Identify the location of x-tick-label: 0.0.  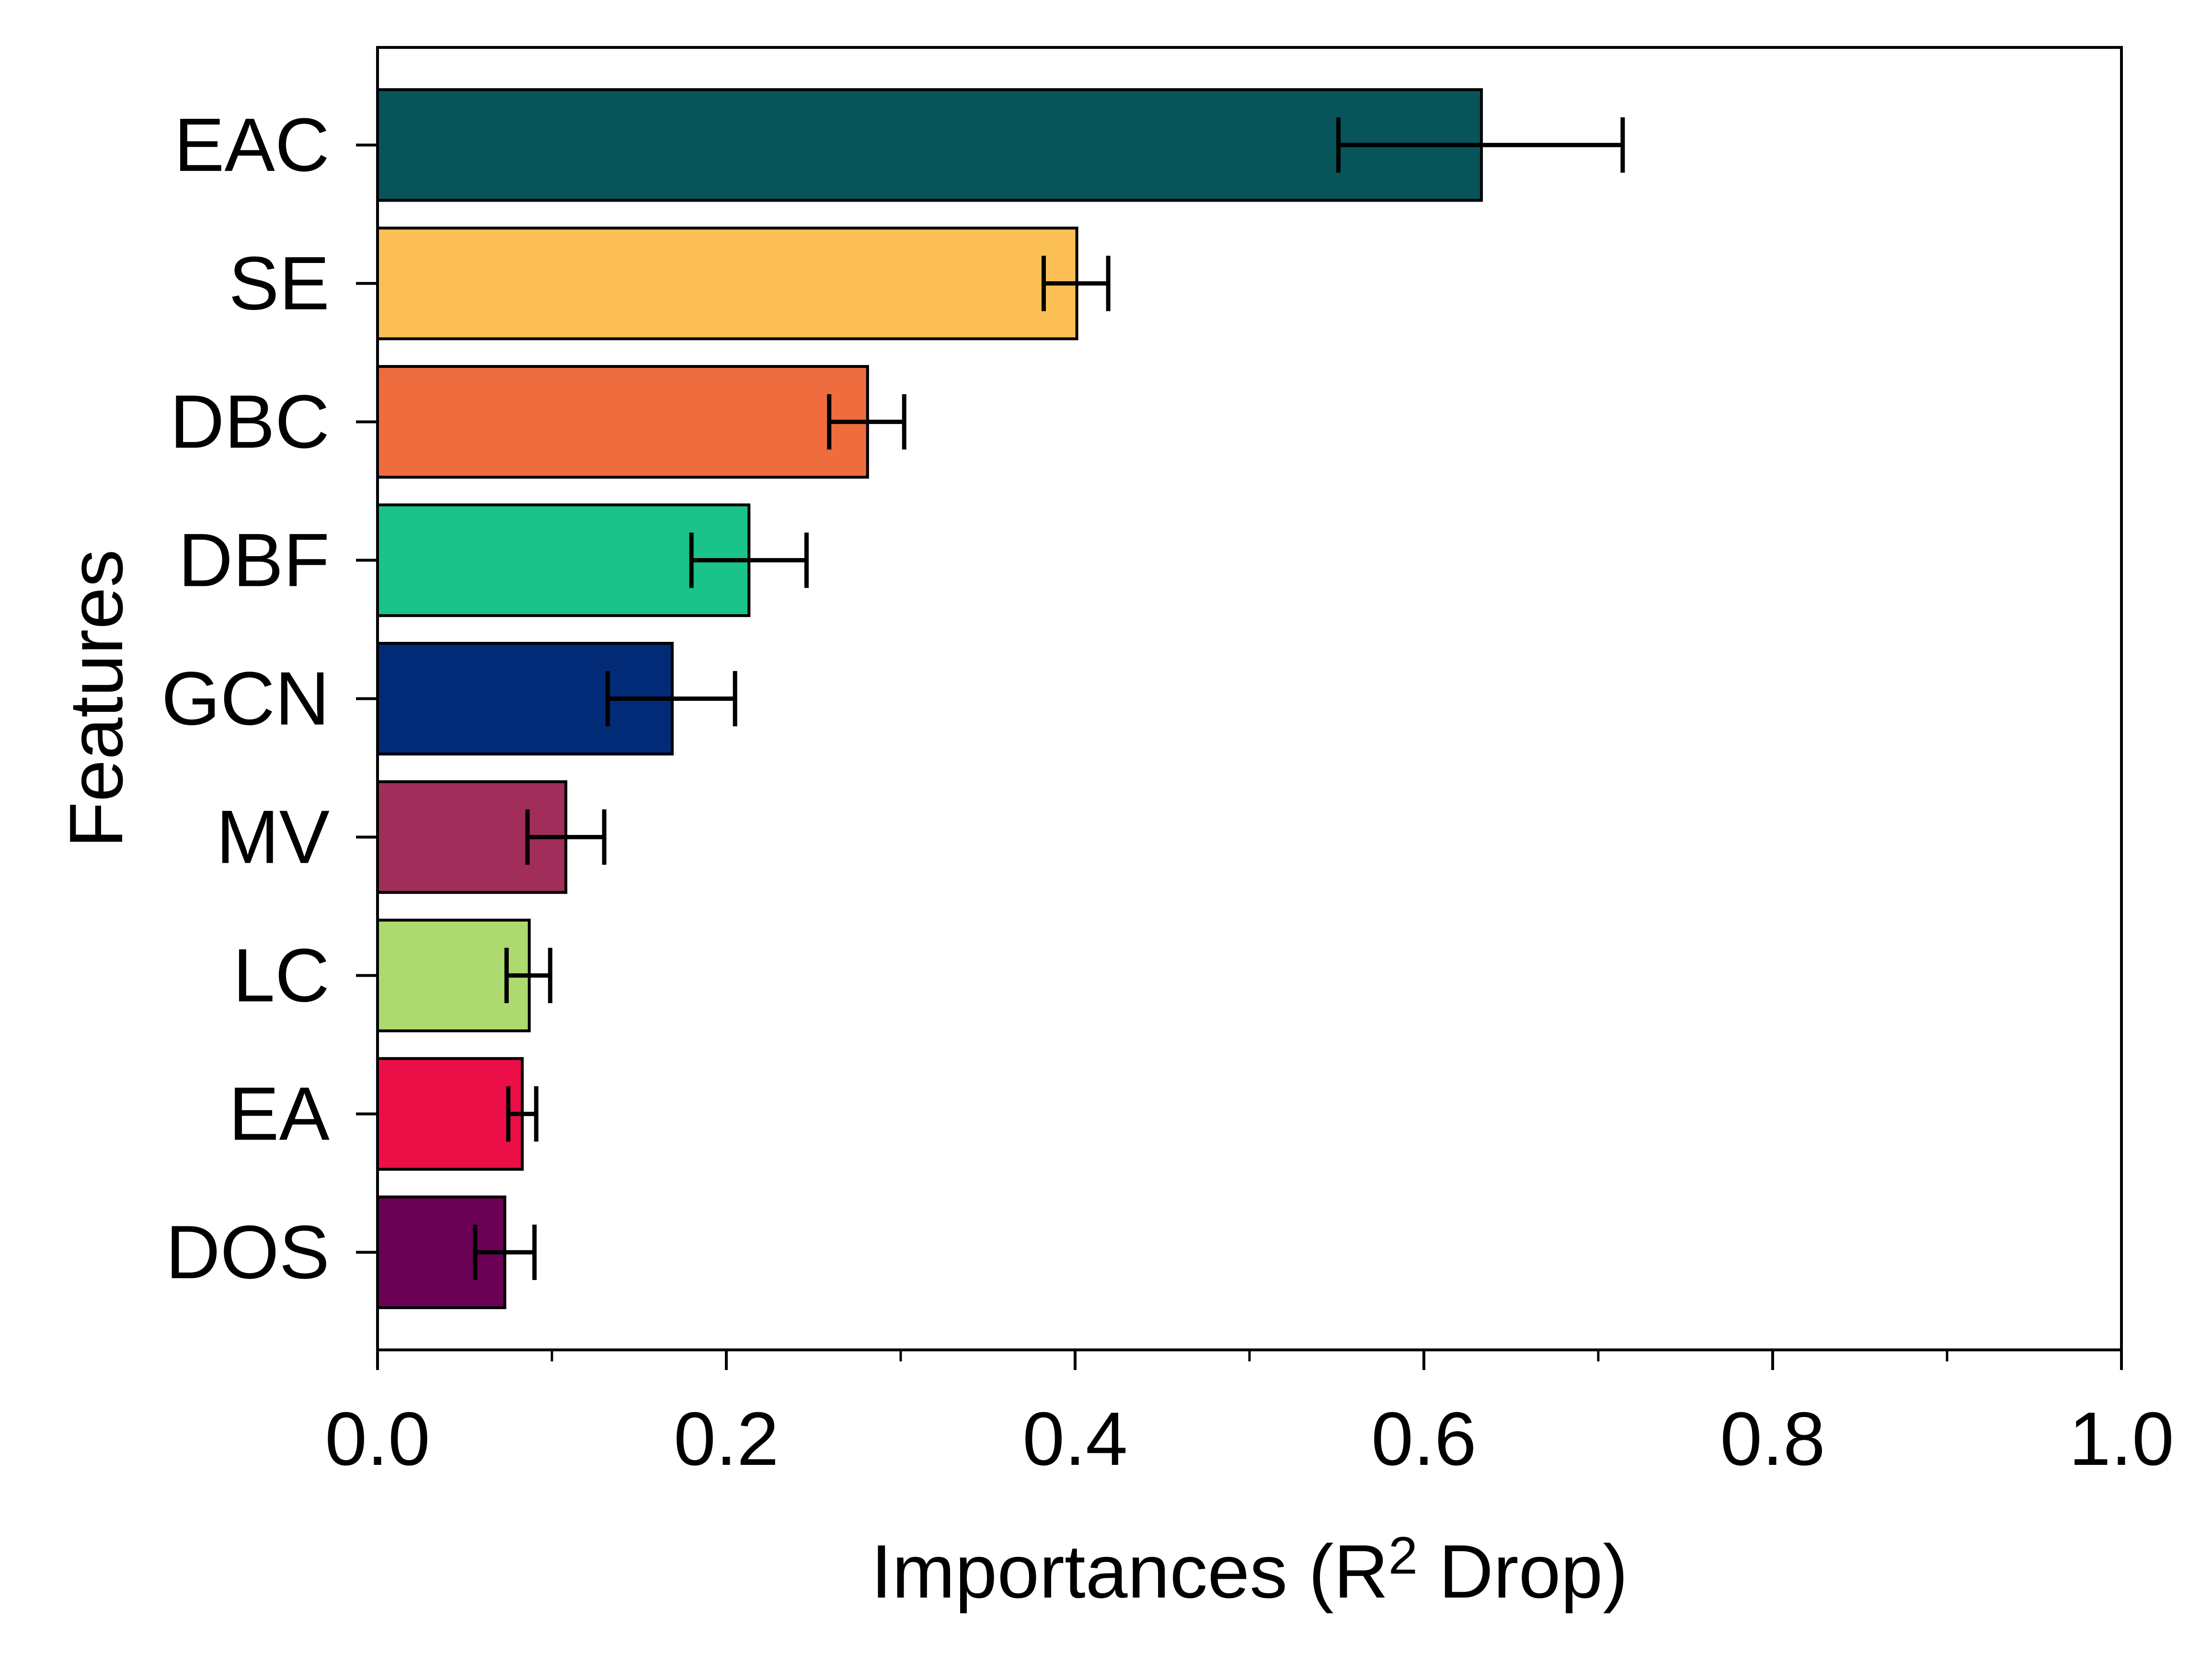
(377, 1439).